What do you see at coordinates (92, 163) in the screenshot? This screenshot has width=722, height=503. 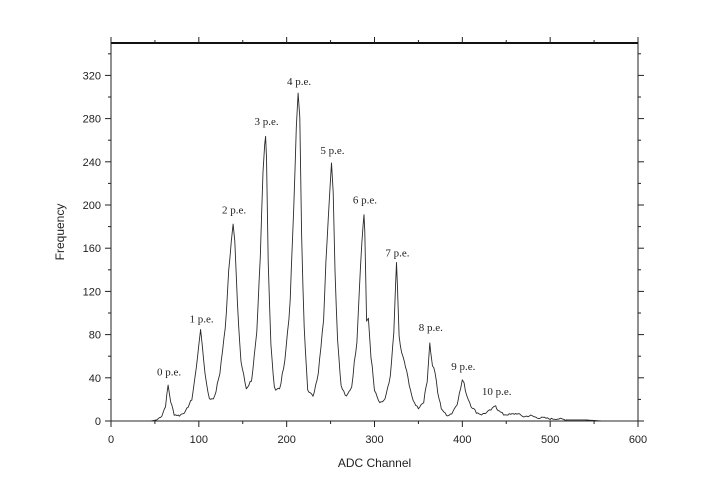 I see `y-tick-label: 240` at bounding box center [92, 163].